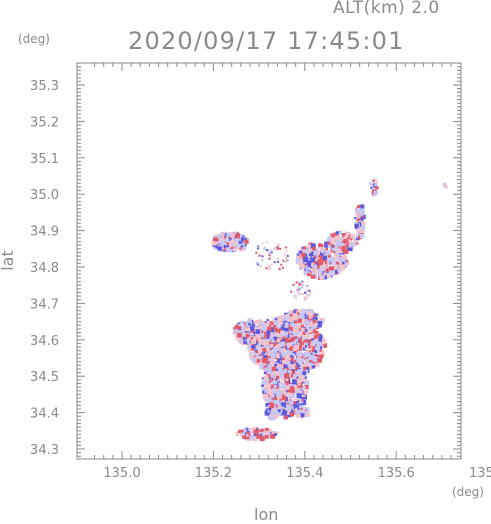  I want to click on timestamp: 2020/09/17 17:45:01, so click(266, 41).